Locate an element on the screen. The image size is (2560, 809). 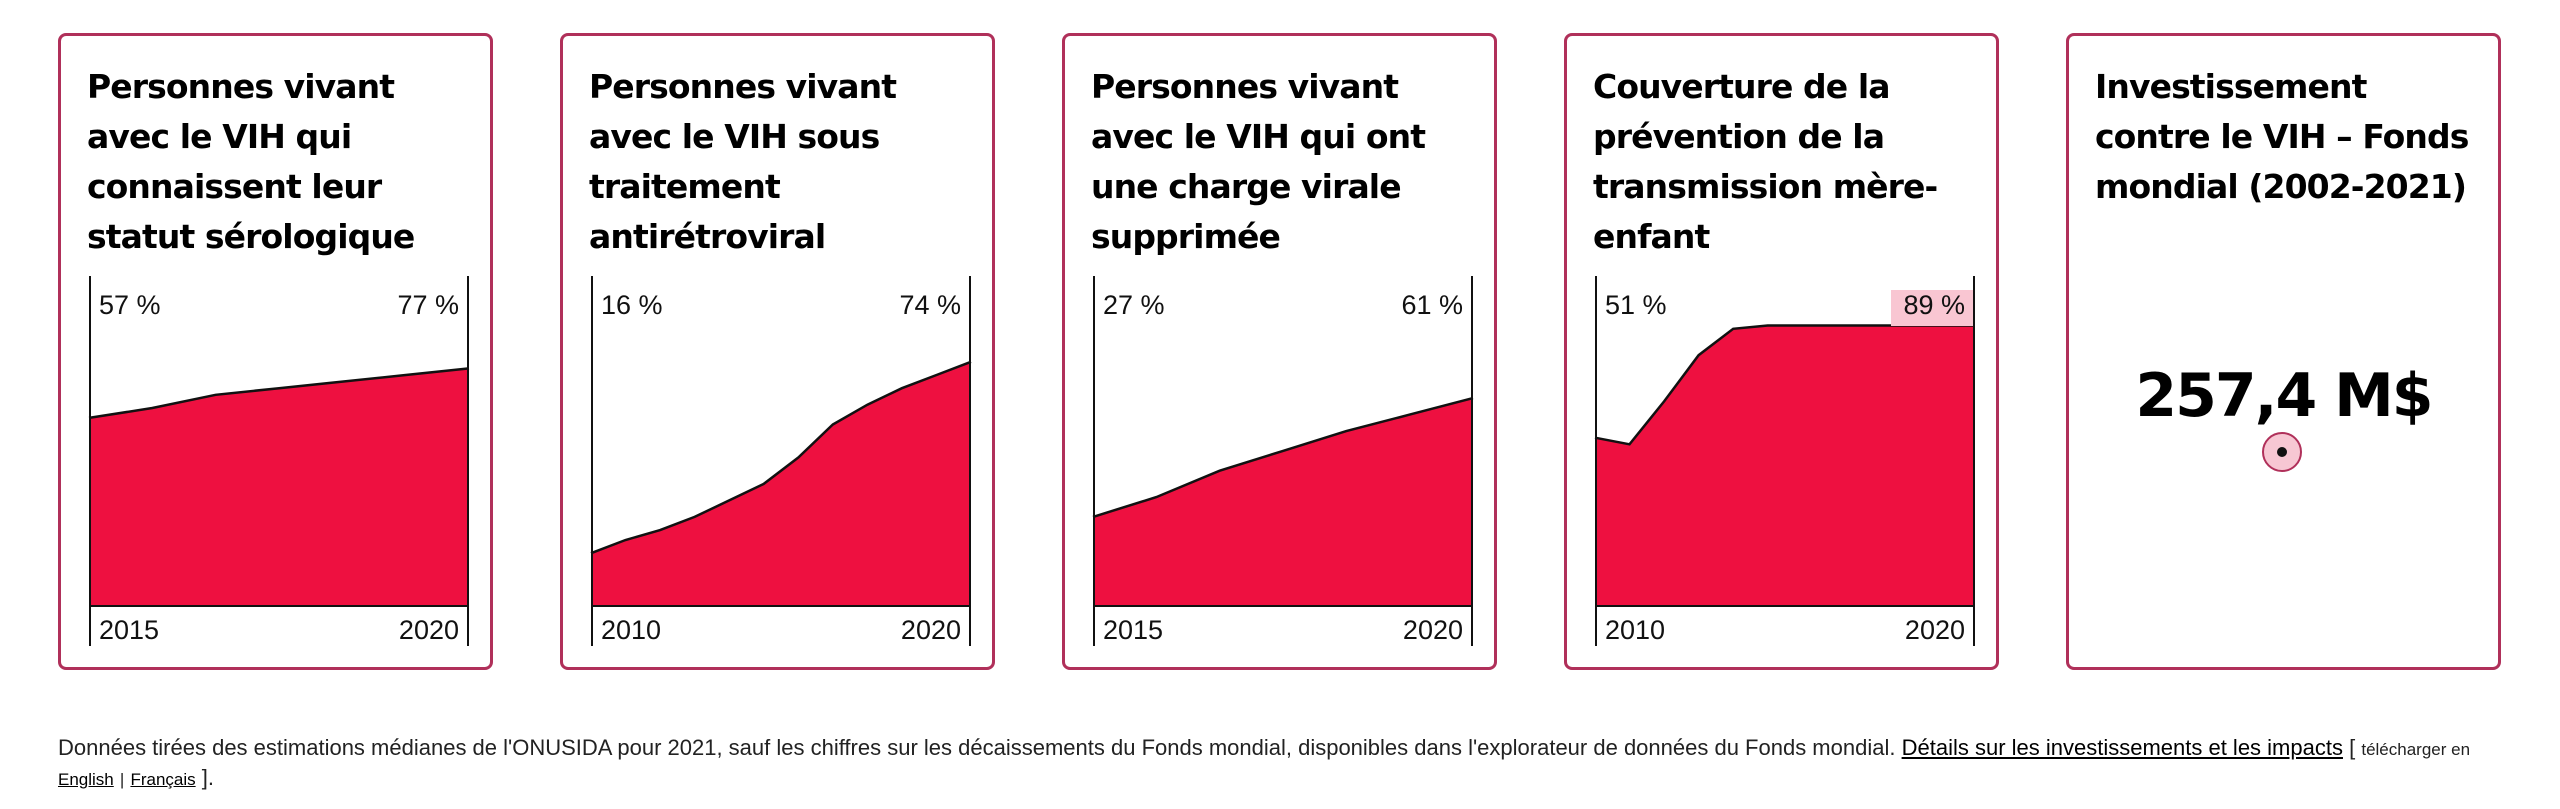
end-value-label: 89 % is located at coordinates (1934, 305).